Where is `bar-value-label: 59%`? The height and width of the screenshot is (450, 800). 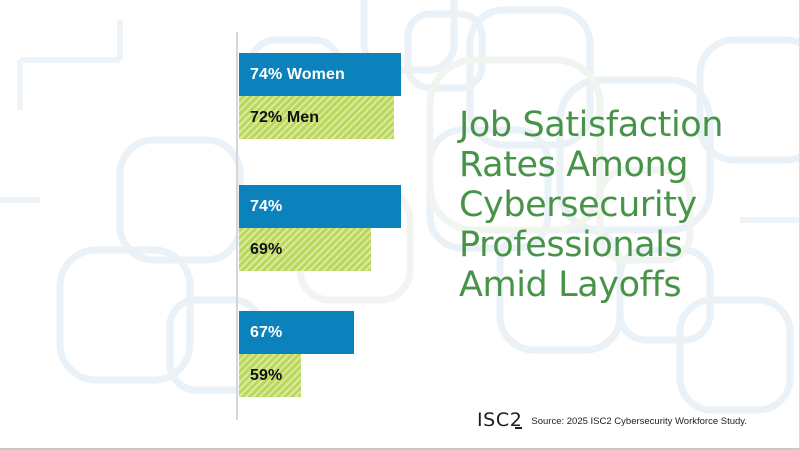 bar-value-label: 59% is located at coordinates (266, 375).